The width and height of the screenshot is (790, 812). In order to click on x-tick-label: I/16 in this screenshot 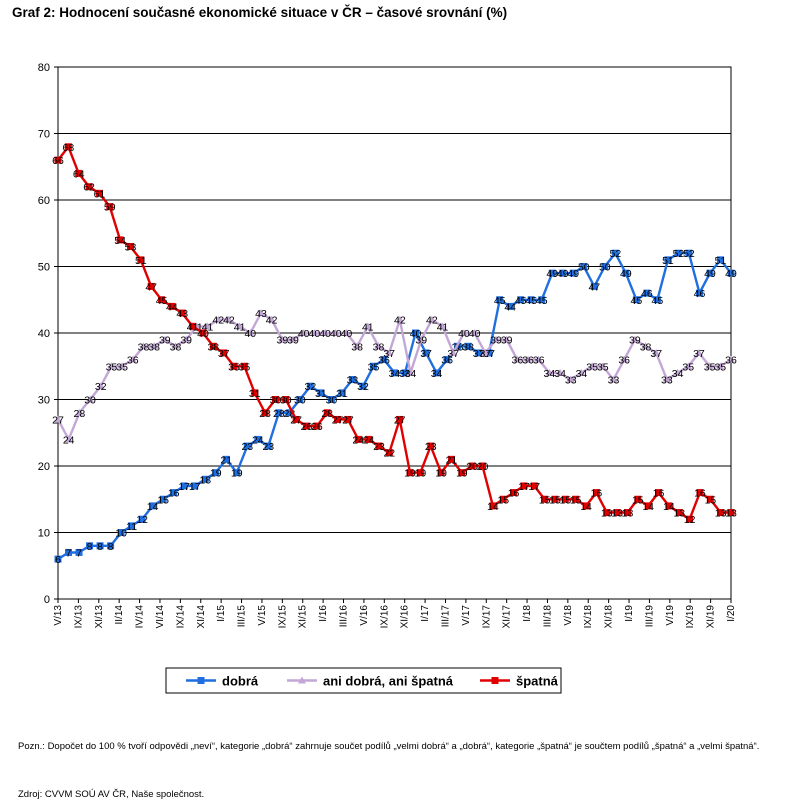, I will do `click(323, 613)`.